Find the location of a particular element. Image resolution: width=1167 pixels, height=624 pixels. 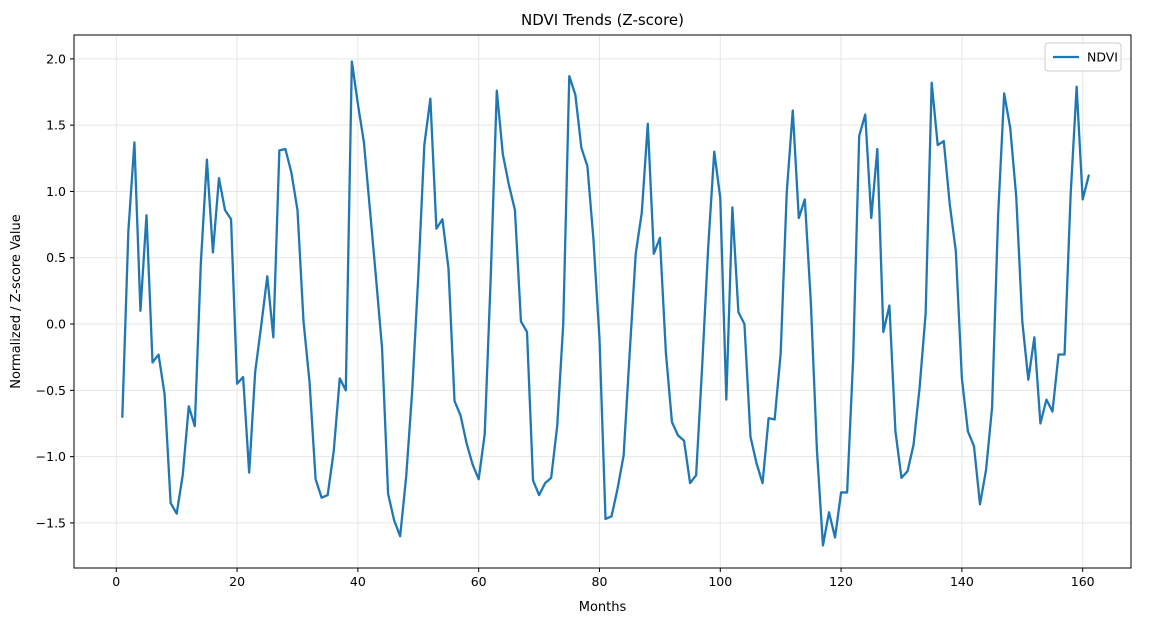

y-tick-label: 0.5 is located at coordinates (56, 257).